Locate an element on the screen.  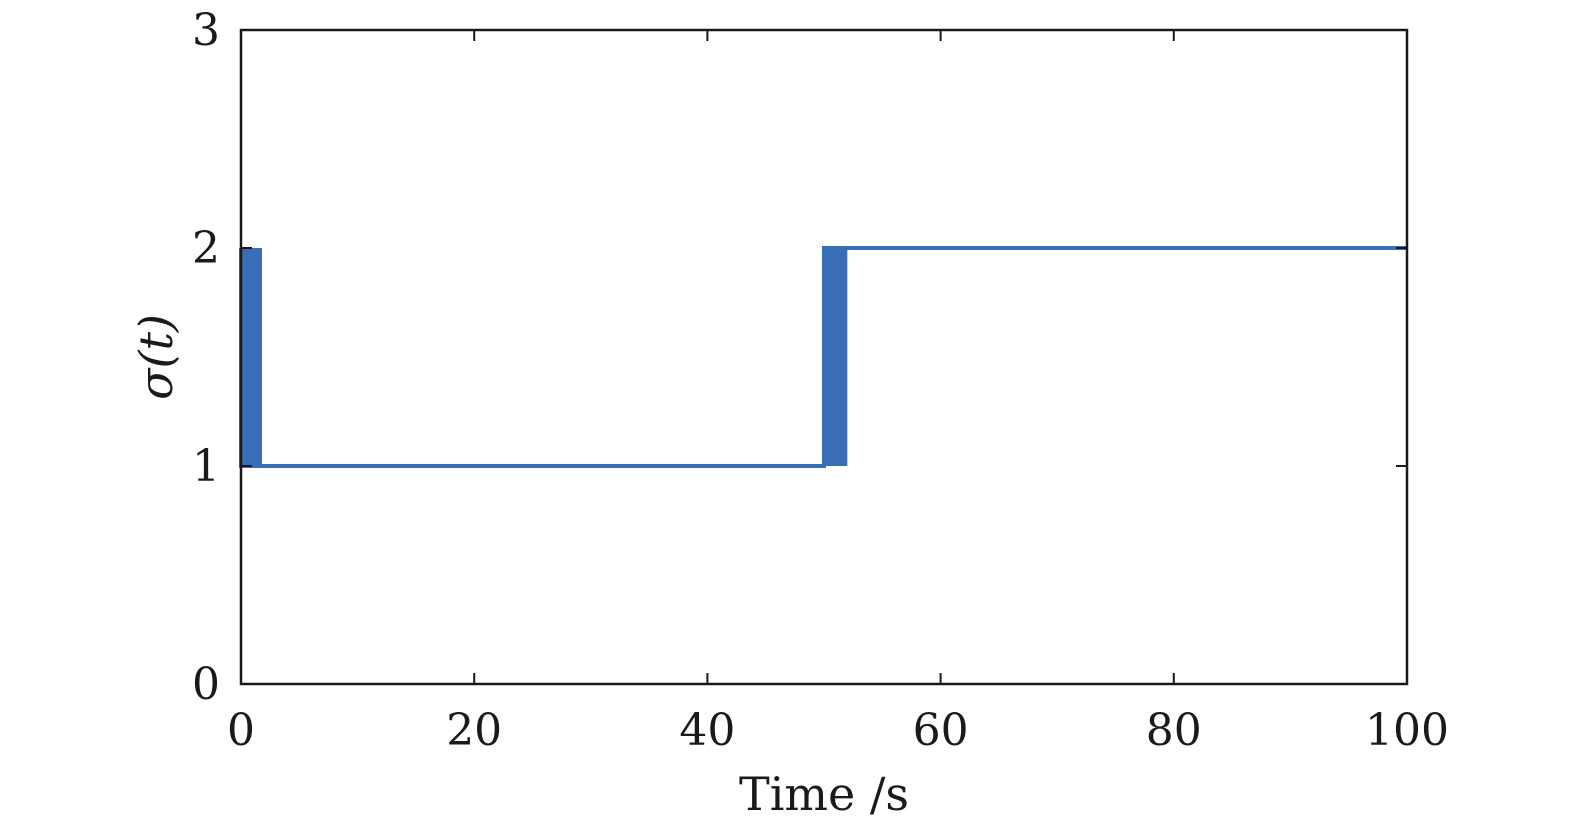
x-tick-label-3: 60 is located at coordinates (941, 730).